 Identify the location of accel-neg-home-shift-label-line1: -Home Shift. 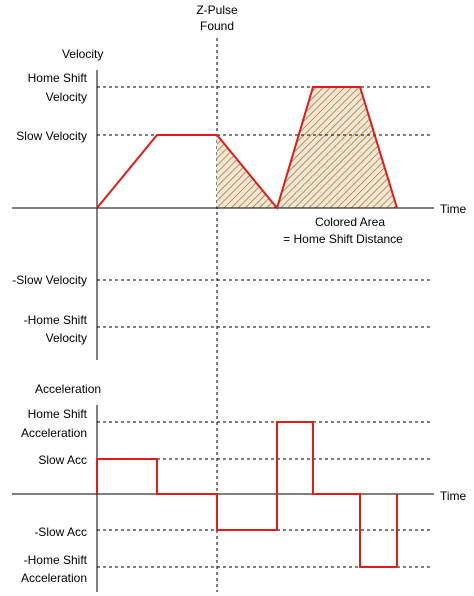
(56, 560).